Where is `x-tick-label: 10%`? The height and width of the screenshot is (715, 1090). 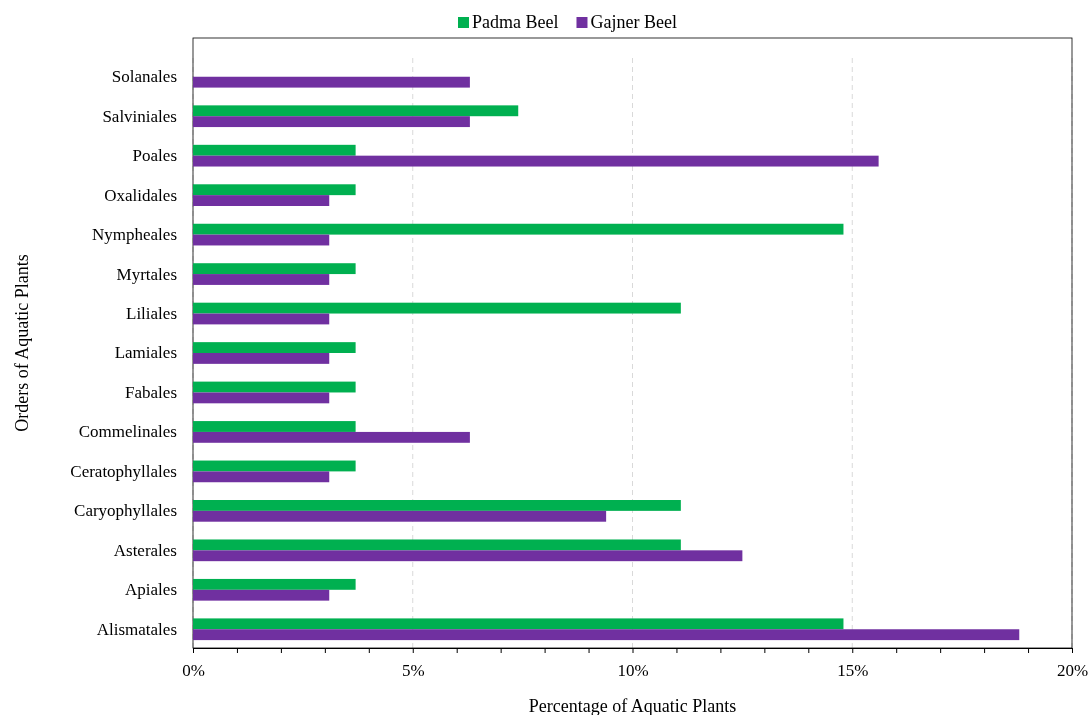 x-tick-label: 10% is located at coordinates (633, 671).